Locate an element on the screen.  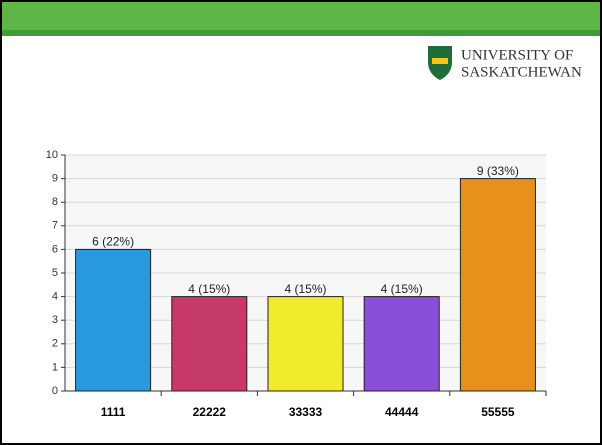
y-tick-label: 2 is located at coordinates (55, 344).